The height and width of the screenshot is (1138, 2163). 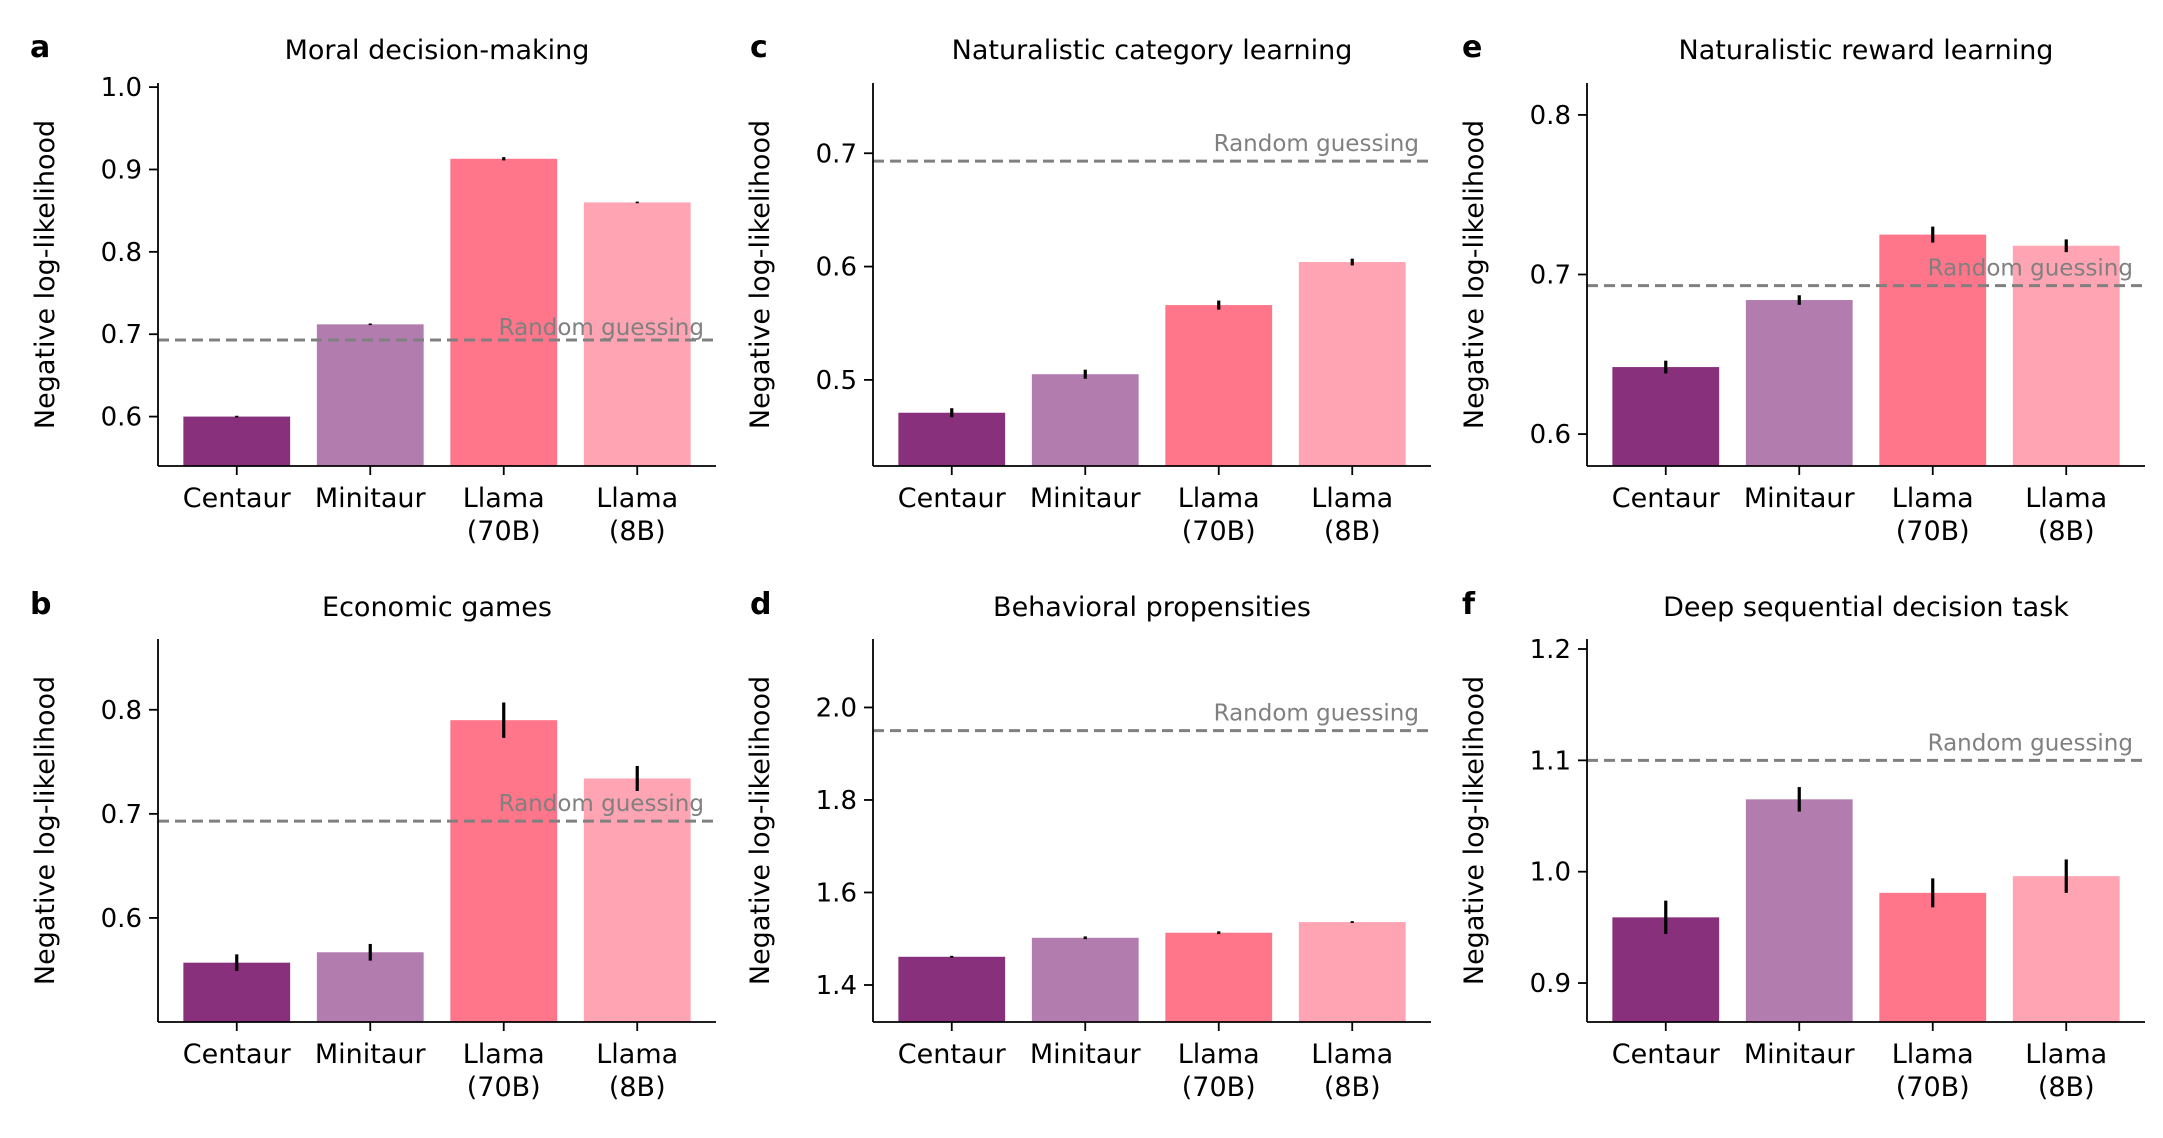 I want to click on panel-title: Deep sequential decision task, so click(x=1866, y=607).